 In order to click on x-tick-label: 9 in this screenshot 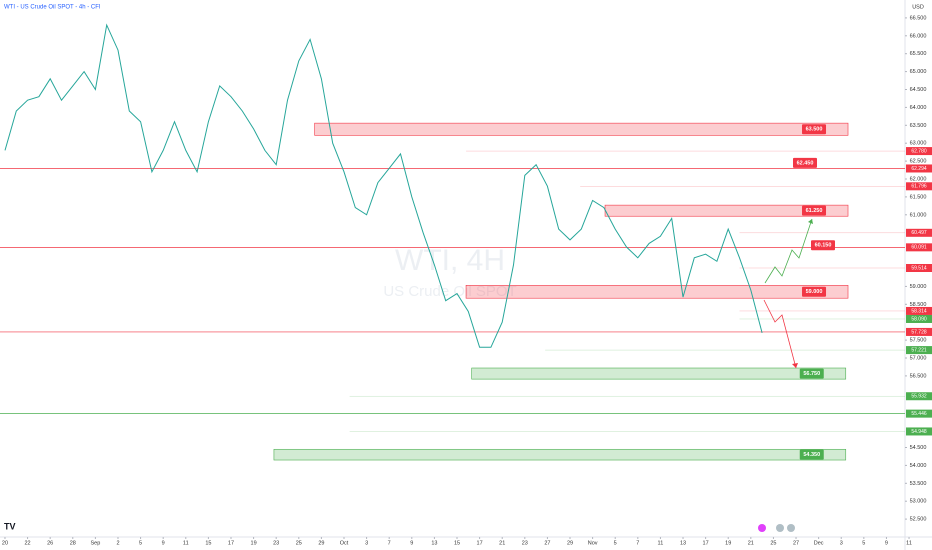, I will do `click(886, 543)`.